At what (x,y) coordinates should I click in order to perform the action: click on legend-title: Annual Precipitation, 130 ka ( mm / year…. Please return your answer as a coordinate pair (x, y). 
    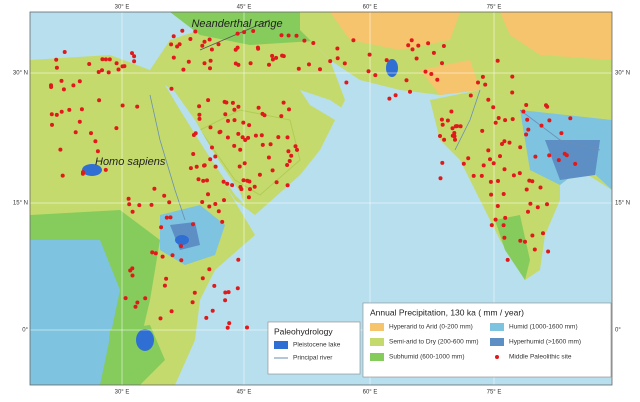
    Looking at the image, I should click on (447, 312).